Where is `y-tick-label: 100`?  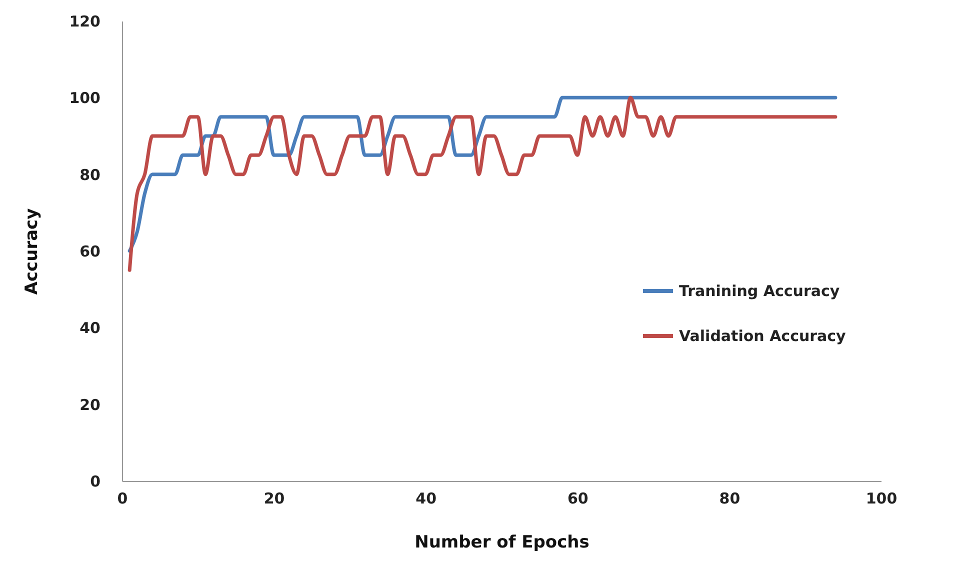
y-tick-label: 100 is located at coordinates (84, 98).